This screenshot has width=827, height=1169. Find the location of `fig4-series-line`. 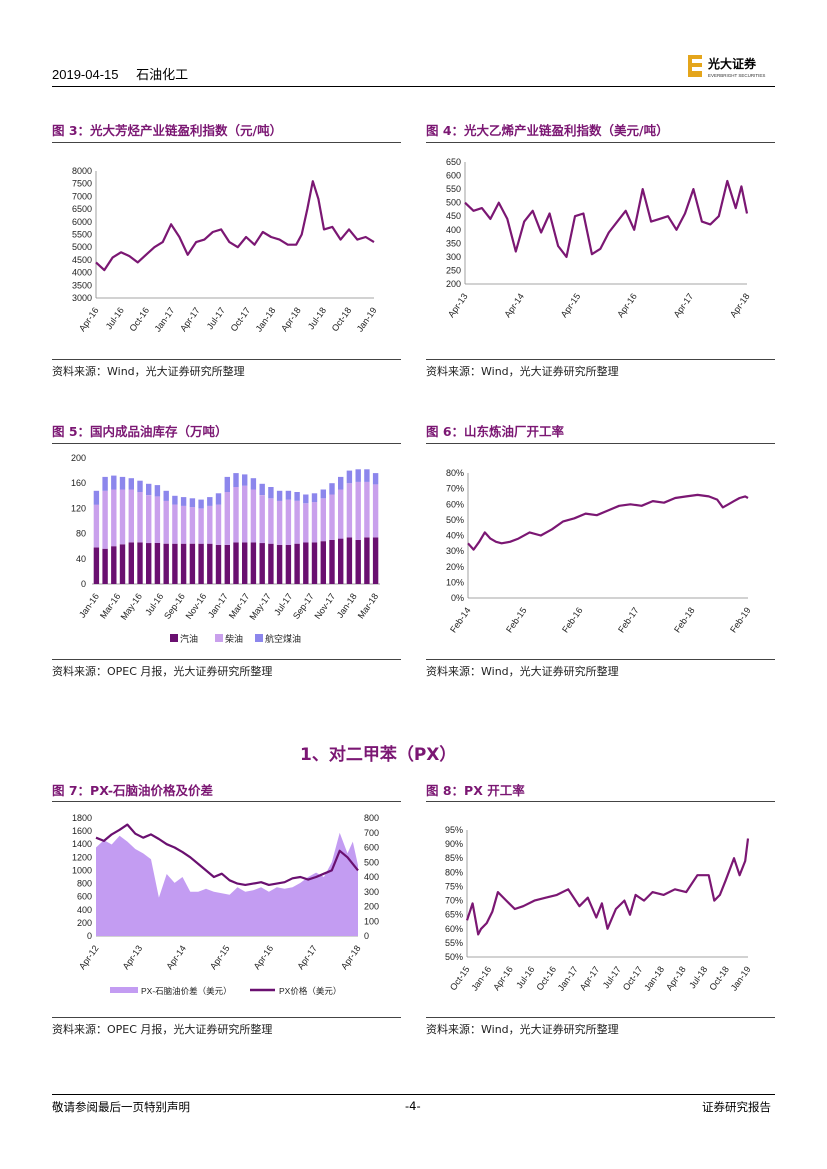

fig4-series-line is located at coordinates (606, 218).